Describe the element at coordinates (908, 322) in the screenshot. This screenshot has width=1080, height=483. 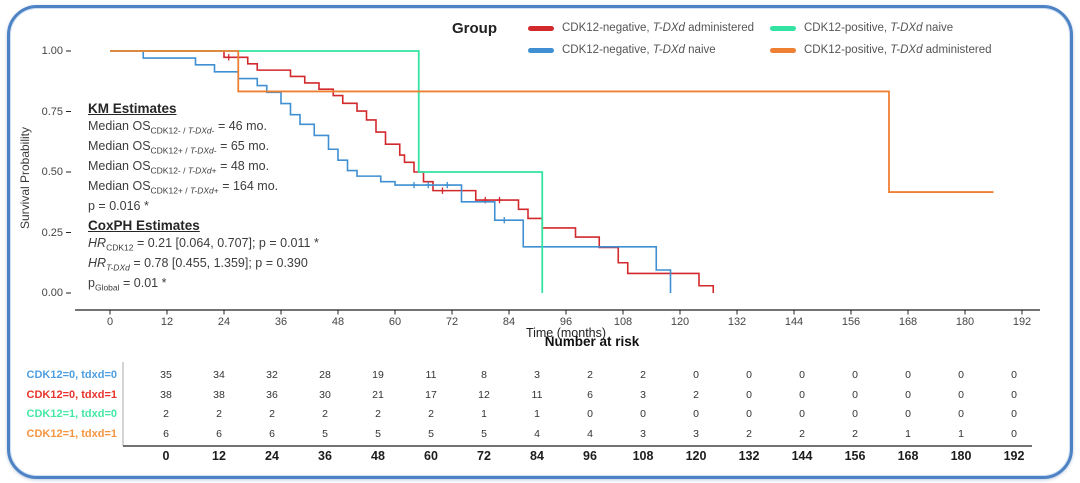
I see `x-tick-label: 168` at that location.